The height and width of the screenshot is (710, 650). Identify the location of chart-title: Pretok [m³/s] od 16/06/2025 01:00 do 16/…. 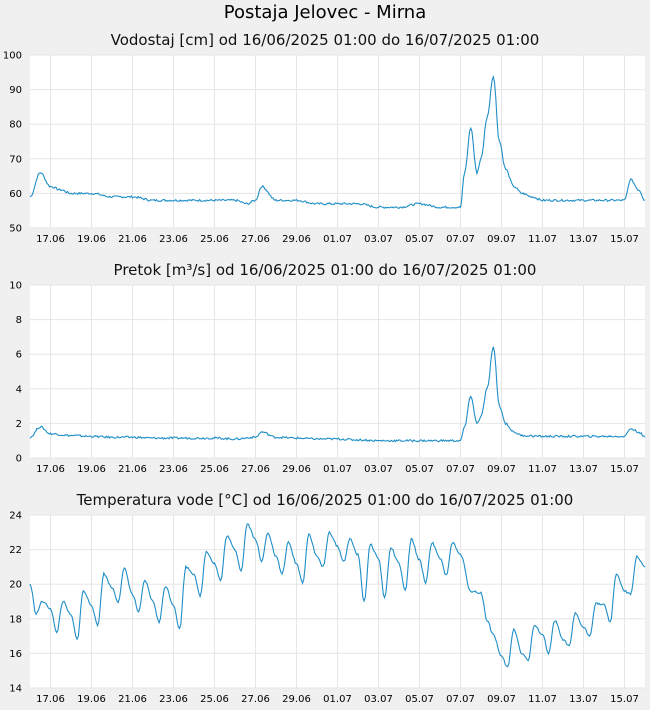
(325, 270).